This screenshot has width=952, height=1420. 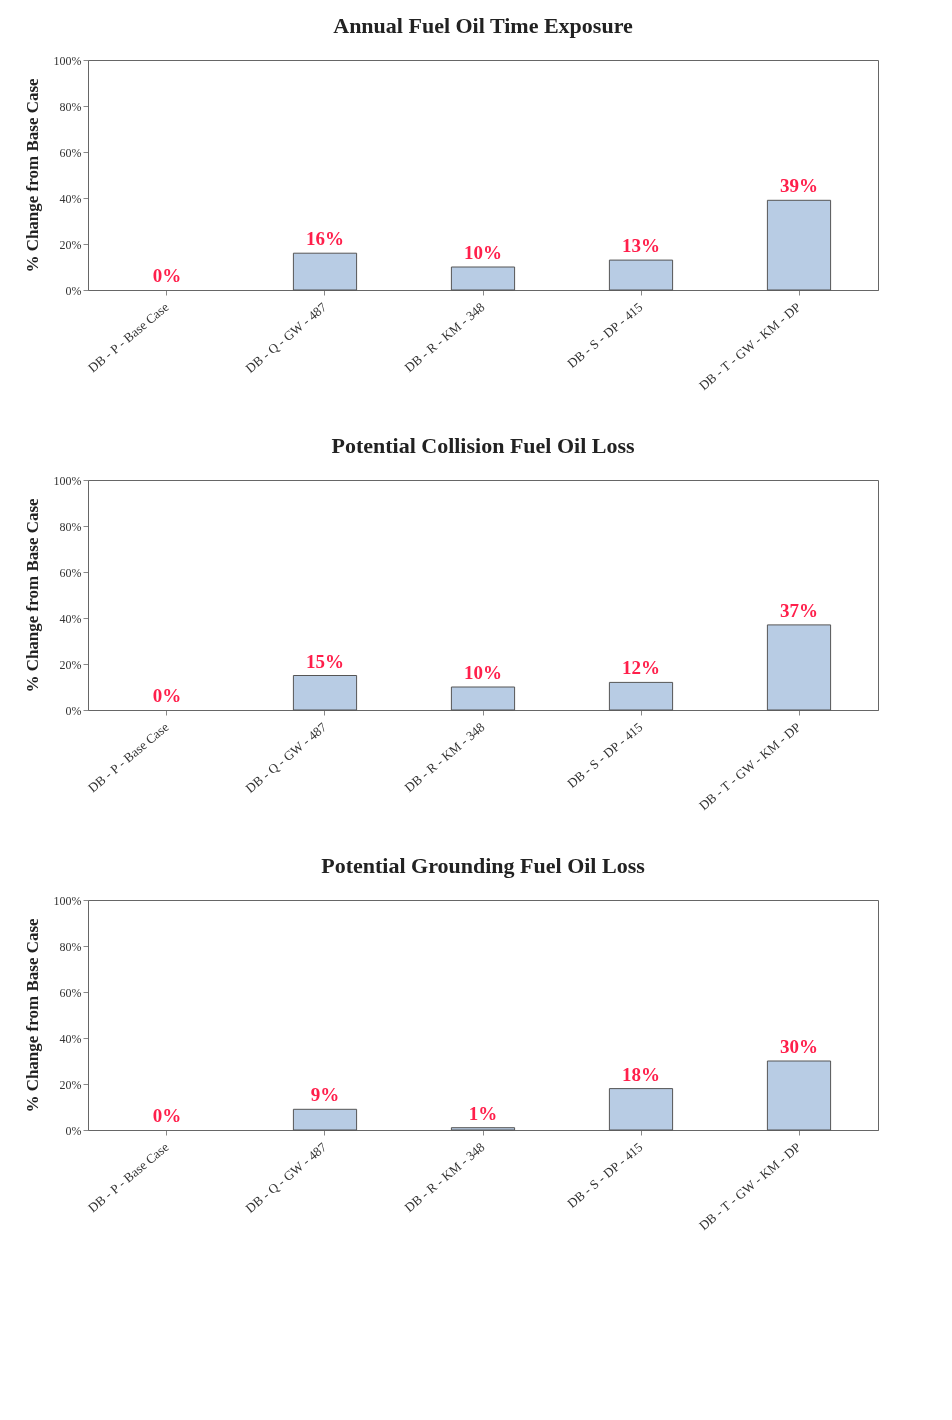 What do you see at coordinates (799, 1046) in the screenshot?
I see `data-label: 30%` at bounding box center [799, 1046].